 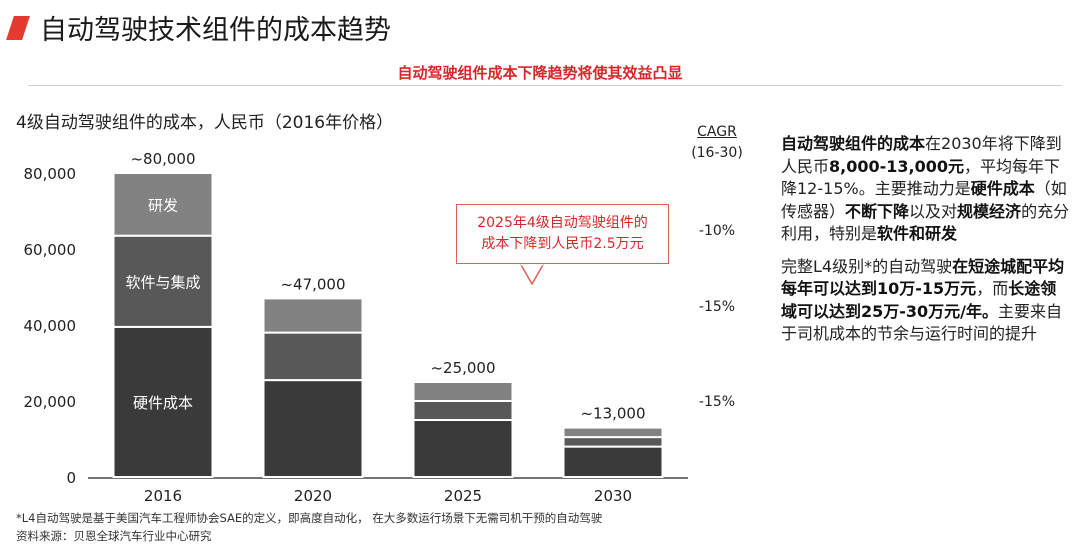 I want to click on page-title: 自动驾驶技术组件的成本趋势, so click(x=215, y=30).